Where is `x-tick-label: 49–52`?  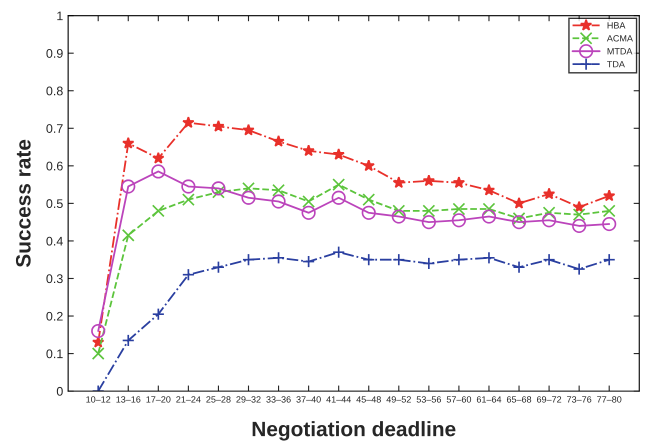
x-tick-label: 49–52 is located at coordinates (398, 399).